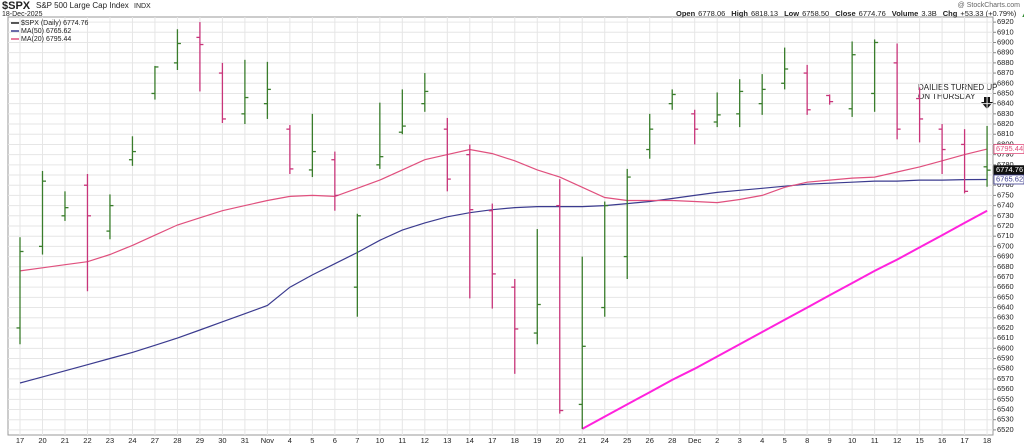 The image size is (1024, 446). I want to click on x-tick-label: 8, so click(807, 440).